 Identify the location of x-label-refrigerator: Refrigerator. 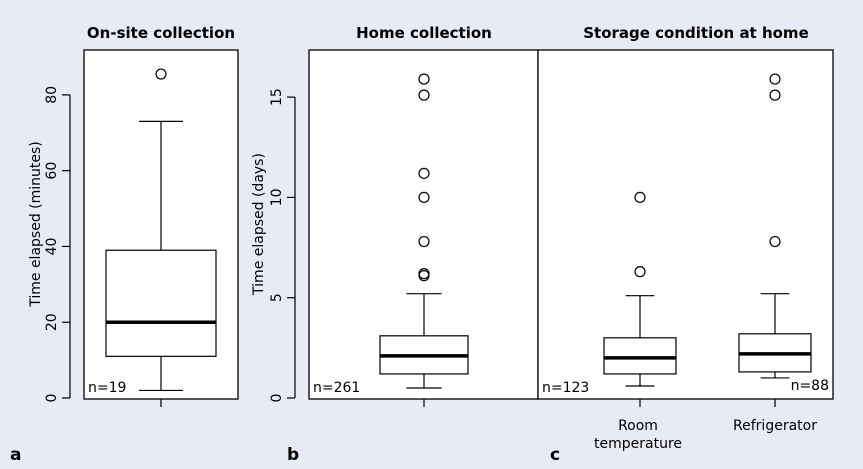
(775, 426).